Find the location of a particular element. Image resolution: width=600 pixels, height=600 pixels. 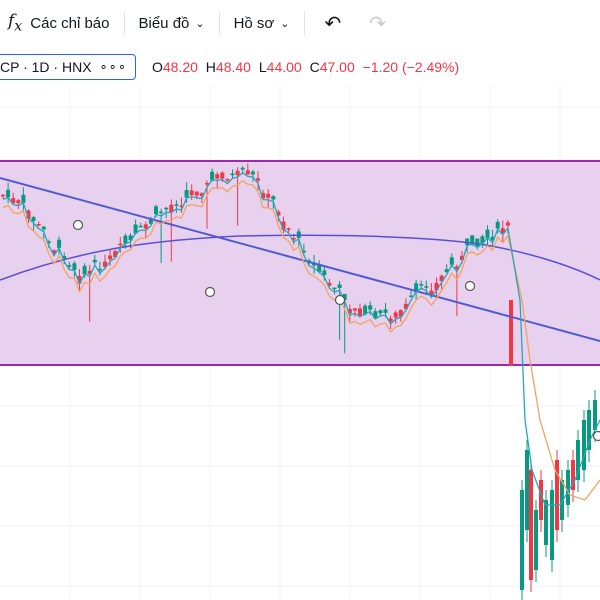

profile-menu-button: Hồ sơ ⌄ is located at coordinates (262, 23).